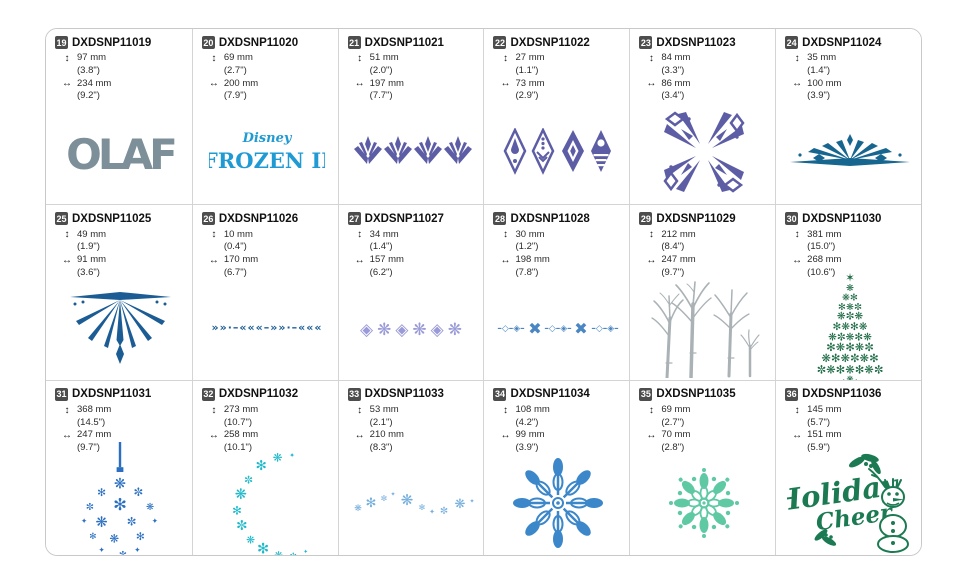 This screenshot has width=965, height=580. What do you see at coordinates (530, 435) in the screenshot?
I see `width-mm: 99 mm` at bounding box center [530, 435].